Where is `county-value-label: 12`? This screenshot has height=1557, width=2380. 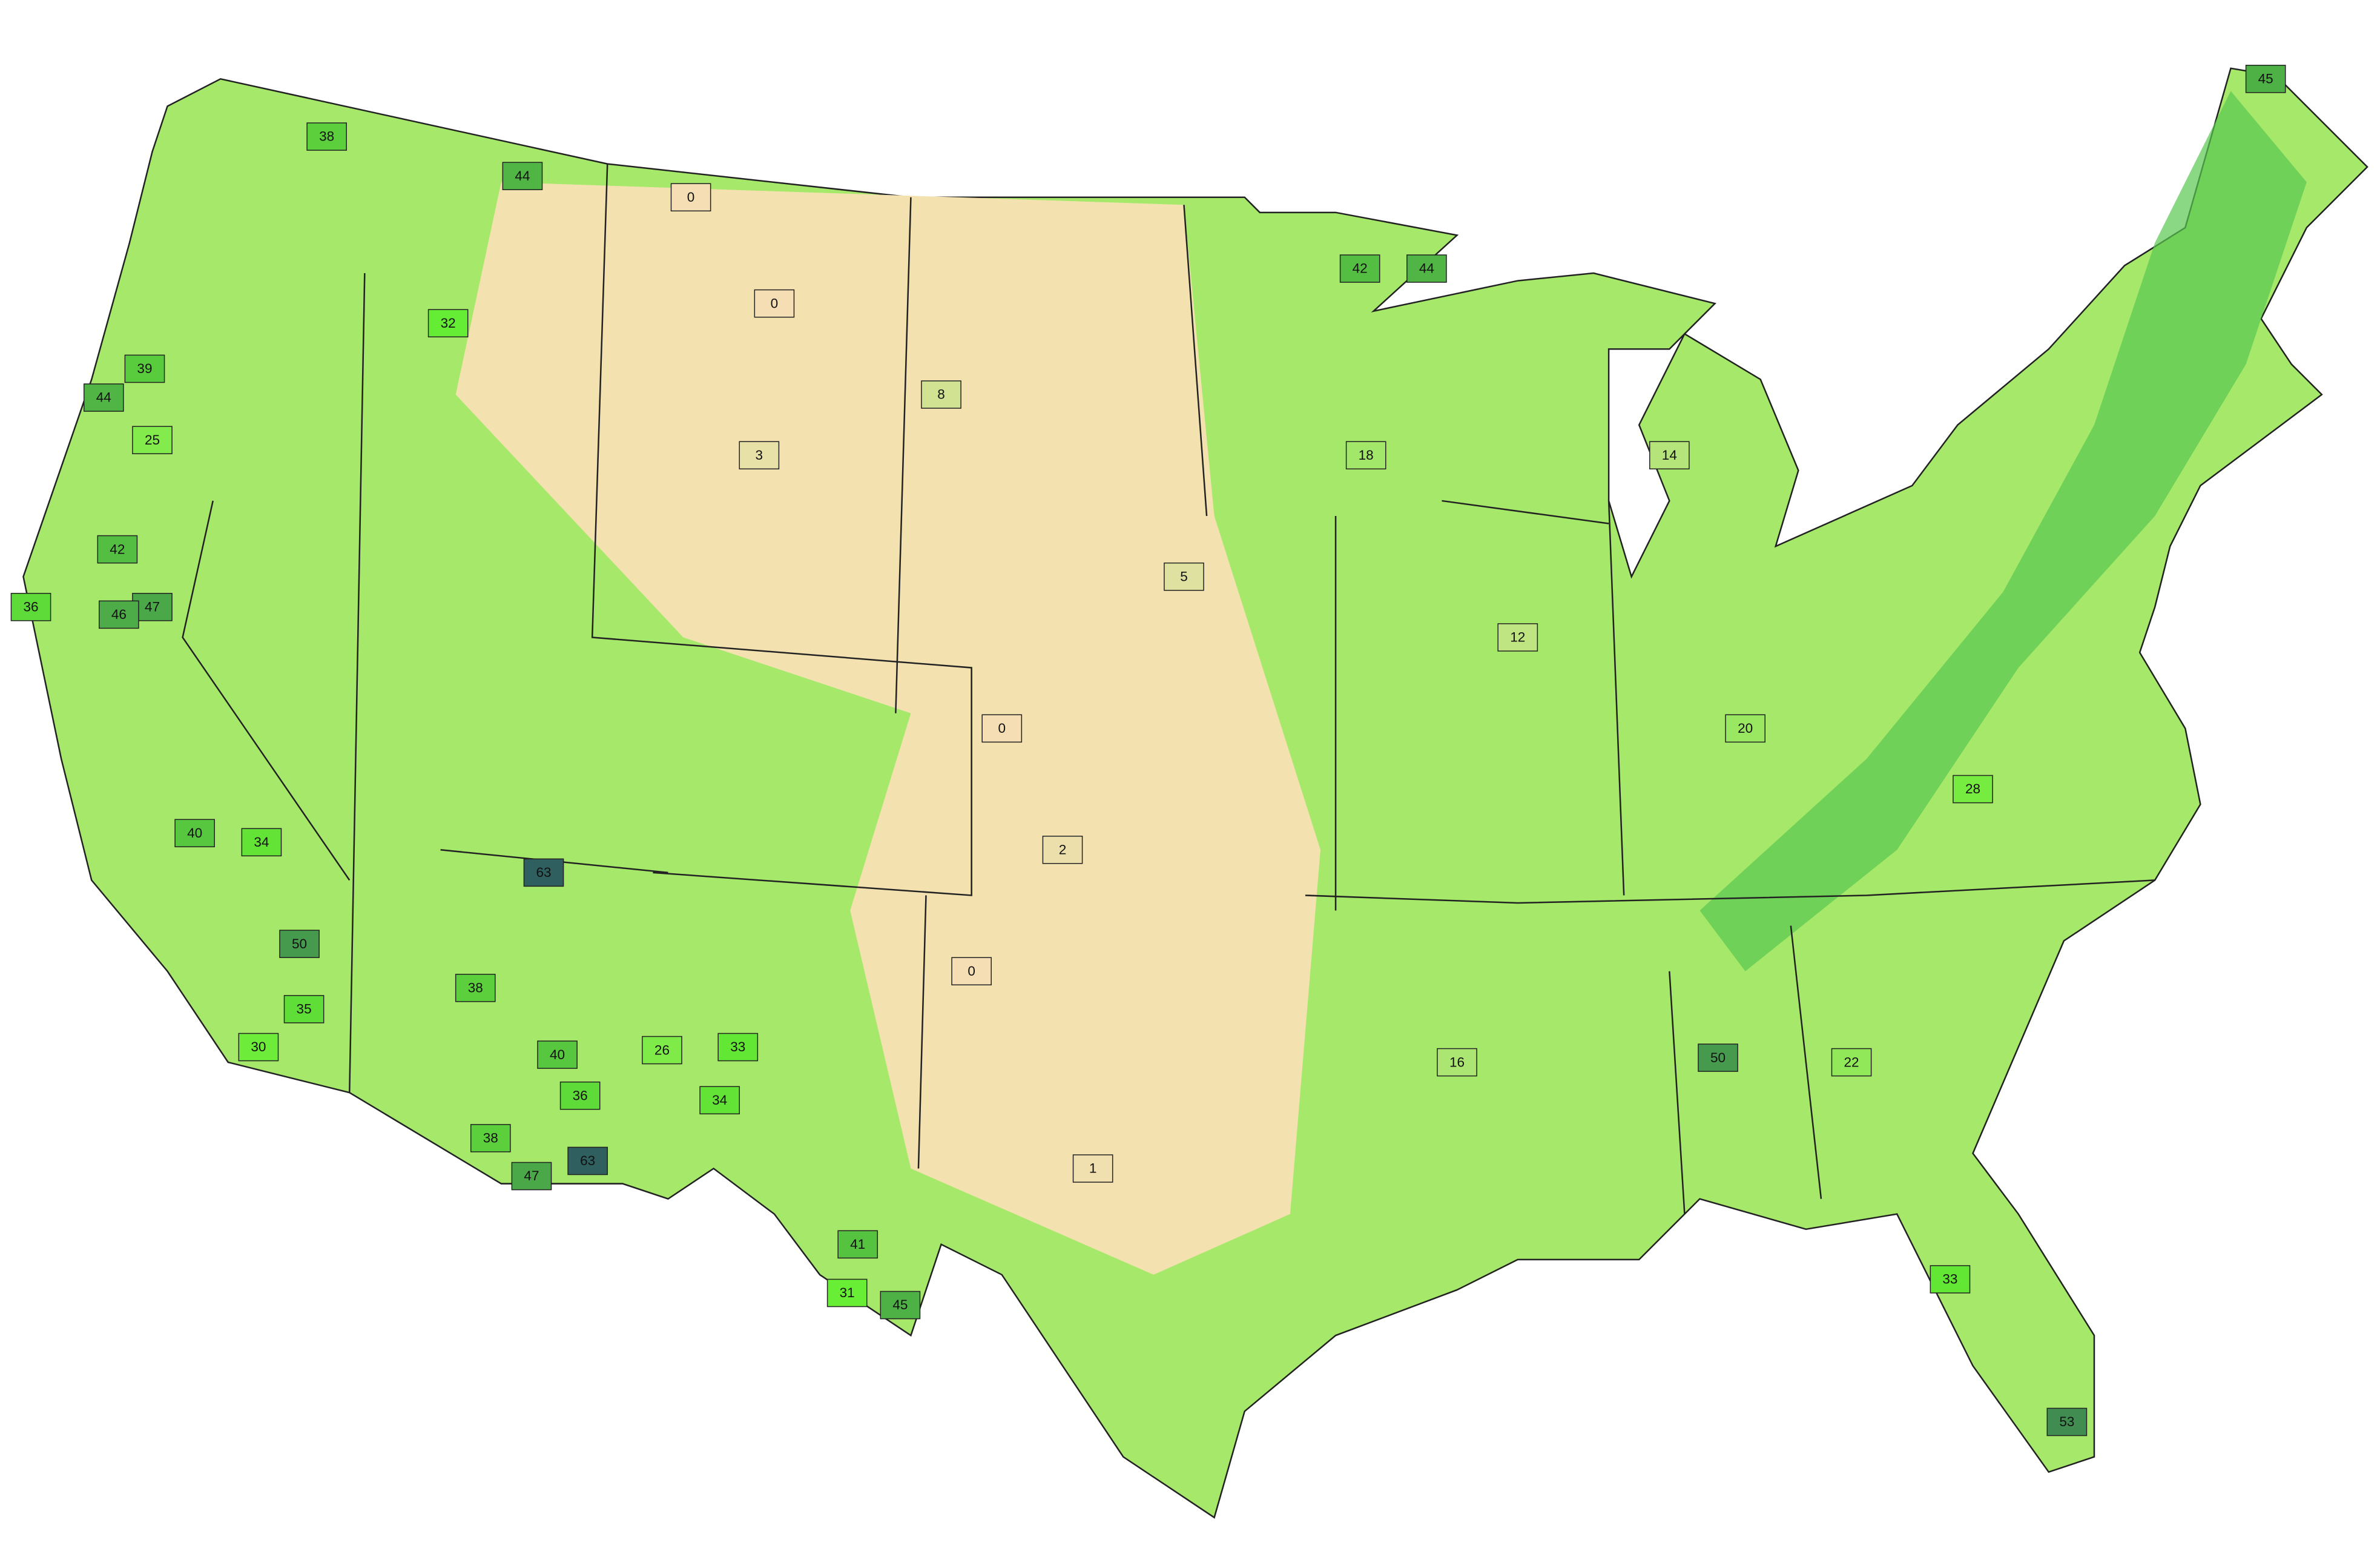
county-value-label: 12 is located at coordinates (1517, 637).